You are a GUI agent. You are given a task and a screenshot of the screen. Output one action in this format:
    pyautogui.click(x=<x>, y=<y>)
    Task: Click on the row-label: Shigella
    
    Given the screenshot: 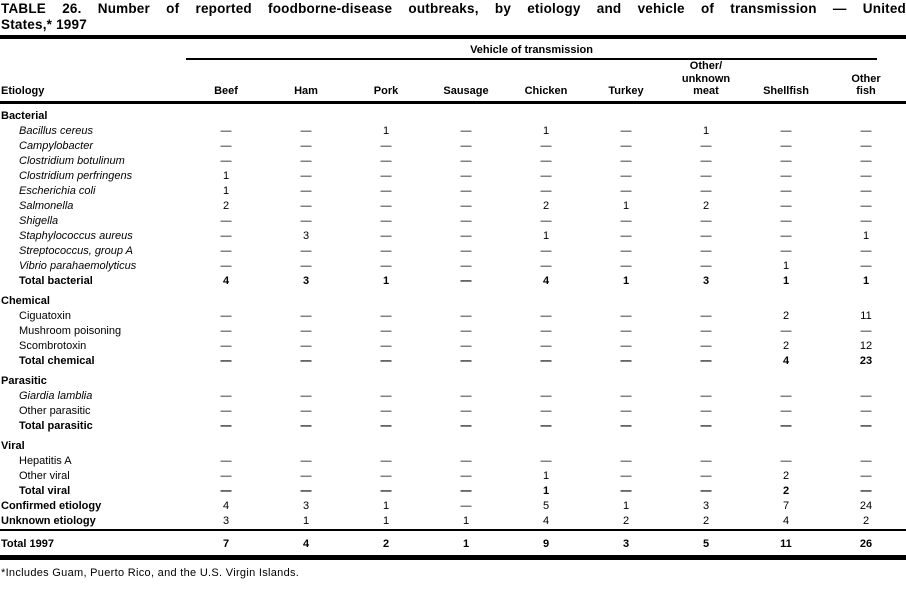 What is the action you would take?
    pyautogui.click(x=39, y=220)
    